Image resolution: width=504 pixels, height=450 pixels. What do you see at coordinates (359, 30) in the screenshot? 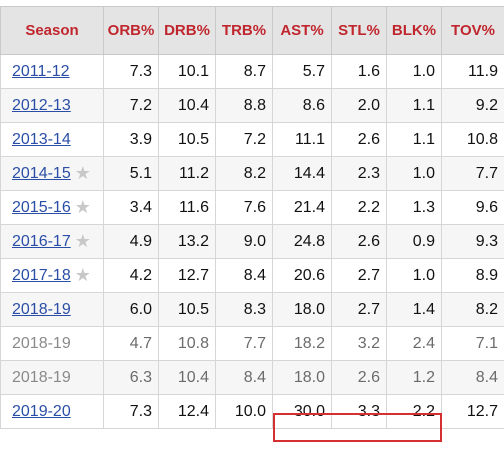
I see `column-header-stl-pct: STL%` at bounding box center [359, 30].